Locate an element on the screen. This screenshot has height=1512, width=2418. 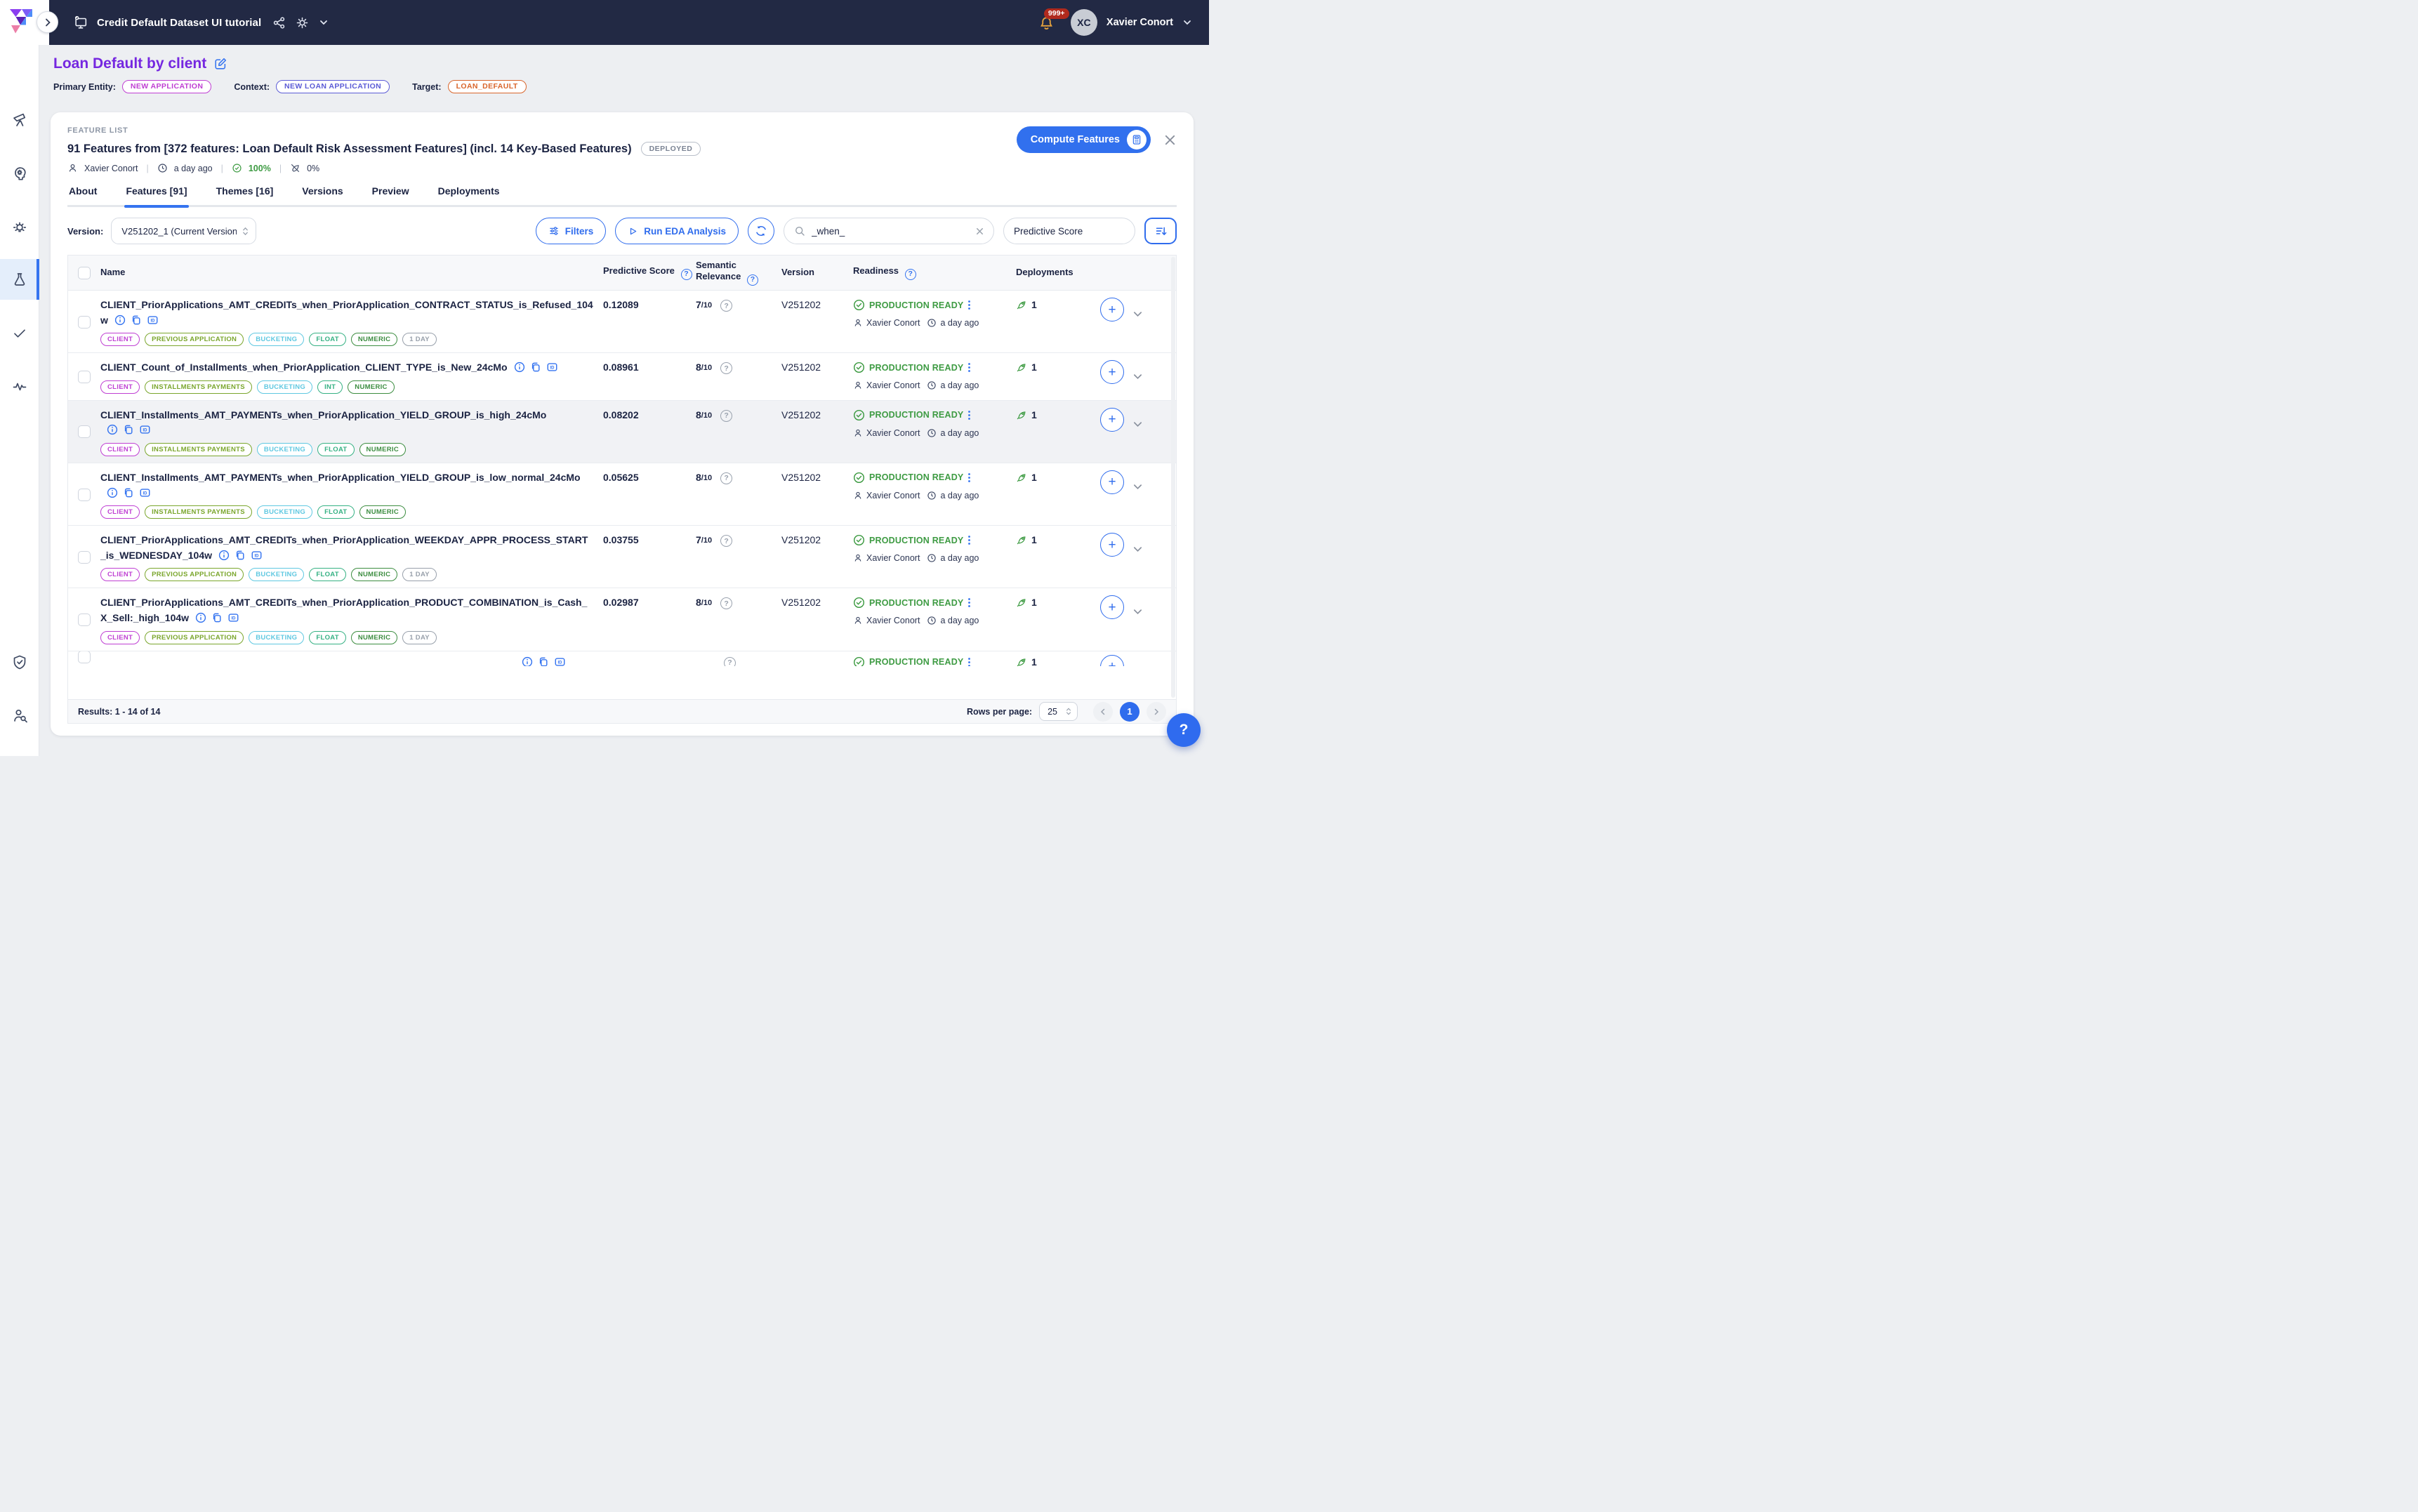
sidebar-item-lightbulb is located at coordinates (19, 228).